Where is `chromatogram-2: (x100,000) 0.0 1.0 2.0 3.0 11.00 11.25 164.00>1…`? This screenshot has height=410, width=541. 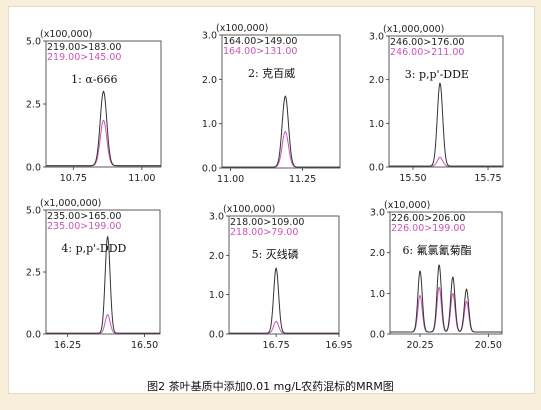 chromatogram-2: (x100,000) 0.0 1.0 2.0 3.0 11.00 11.25 164.00>1… is located at coordinates (271, 104).